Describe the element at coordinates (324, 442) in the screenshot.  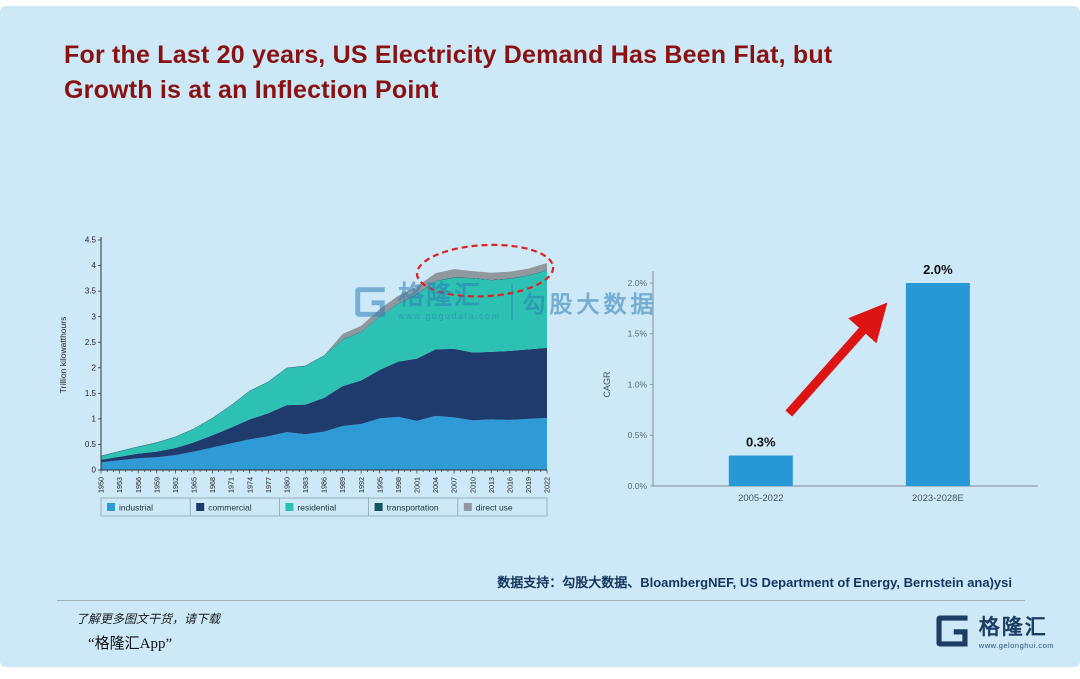
I see `area-series-industrial` at that location.